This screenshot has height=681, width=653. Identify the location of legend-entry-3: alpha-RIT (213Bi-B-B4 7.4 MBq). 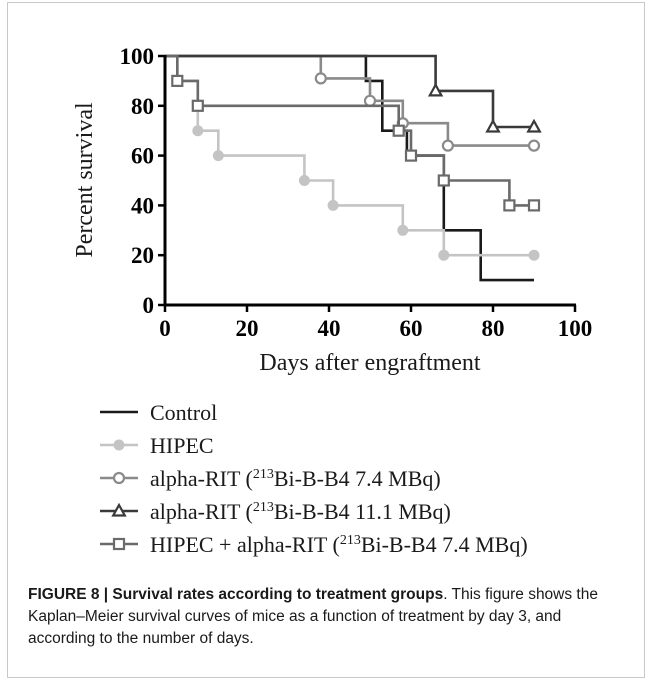
(270, 478).